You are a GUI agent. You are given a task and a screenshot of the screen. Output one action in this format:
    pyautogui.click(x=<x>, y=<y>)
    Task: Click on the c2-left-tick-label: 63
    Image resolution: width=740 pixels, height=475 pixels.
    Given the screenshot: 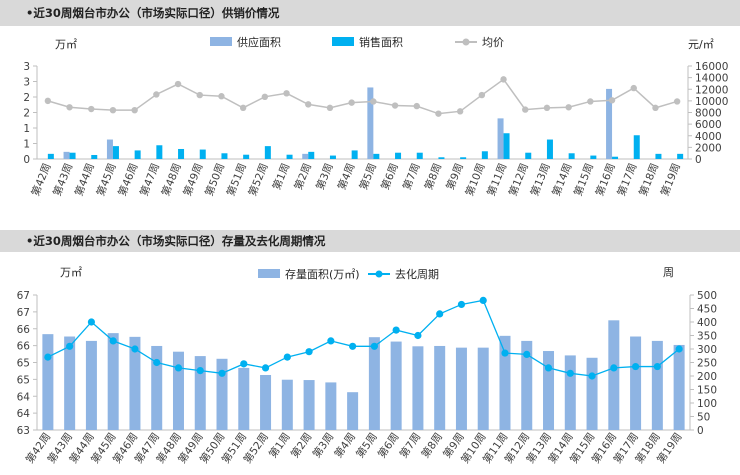 What is the action you would take?
    pyautogui.click(x=23, y=431)
    